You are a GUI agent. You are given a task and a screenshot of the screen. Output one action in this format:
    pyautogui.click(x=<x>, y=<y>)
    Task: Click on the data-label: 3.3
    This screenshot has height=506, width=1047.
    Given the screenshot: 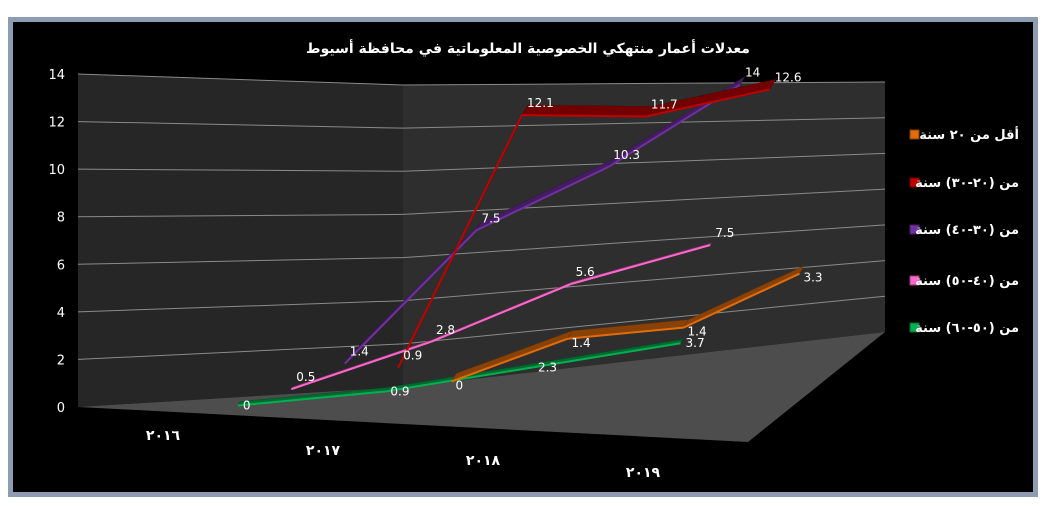 What is the action you would take?
    pyautogui.click(x=812, y=278)
    